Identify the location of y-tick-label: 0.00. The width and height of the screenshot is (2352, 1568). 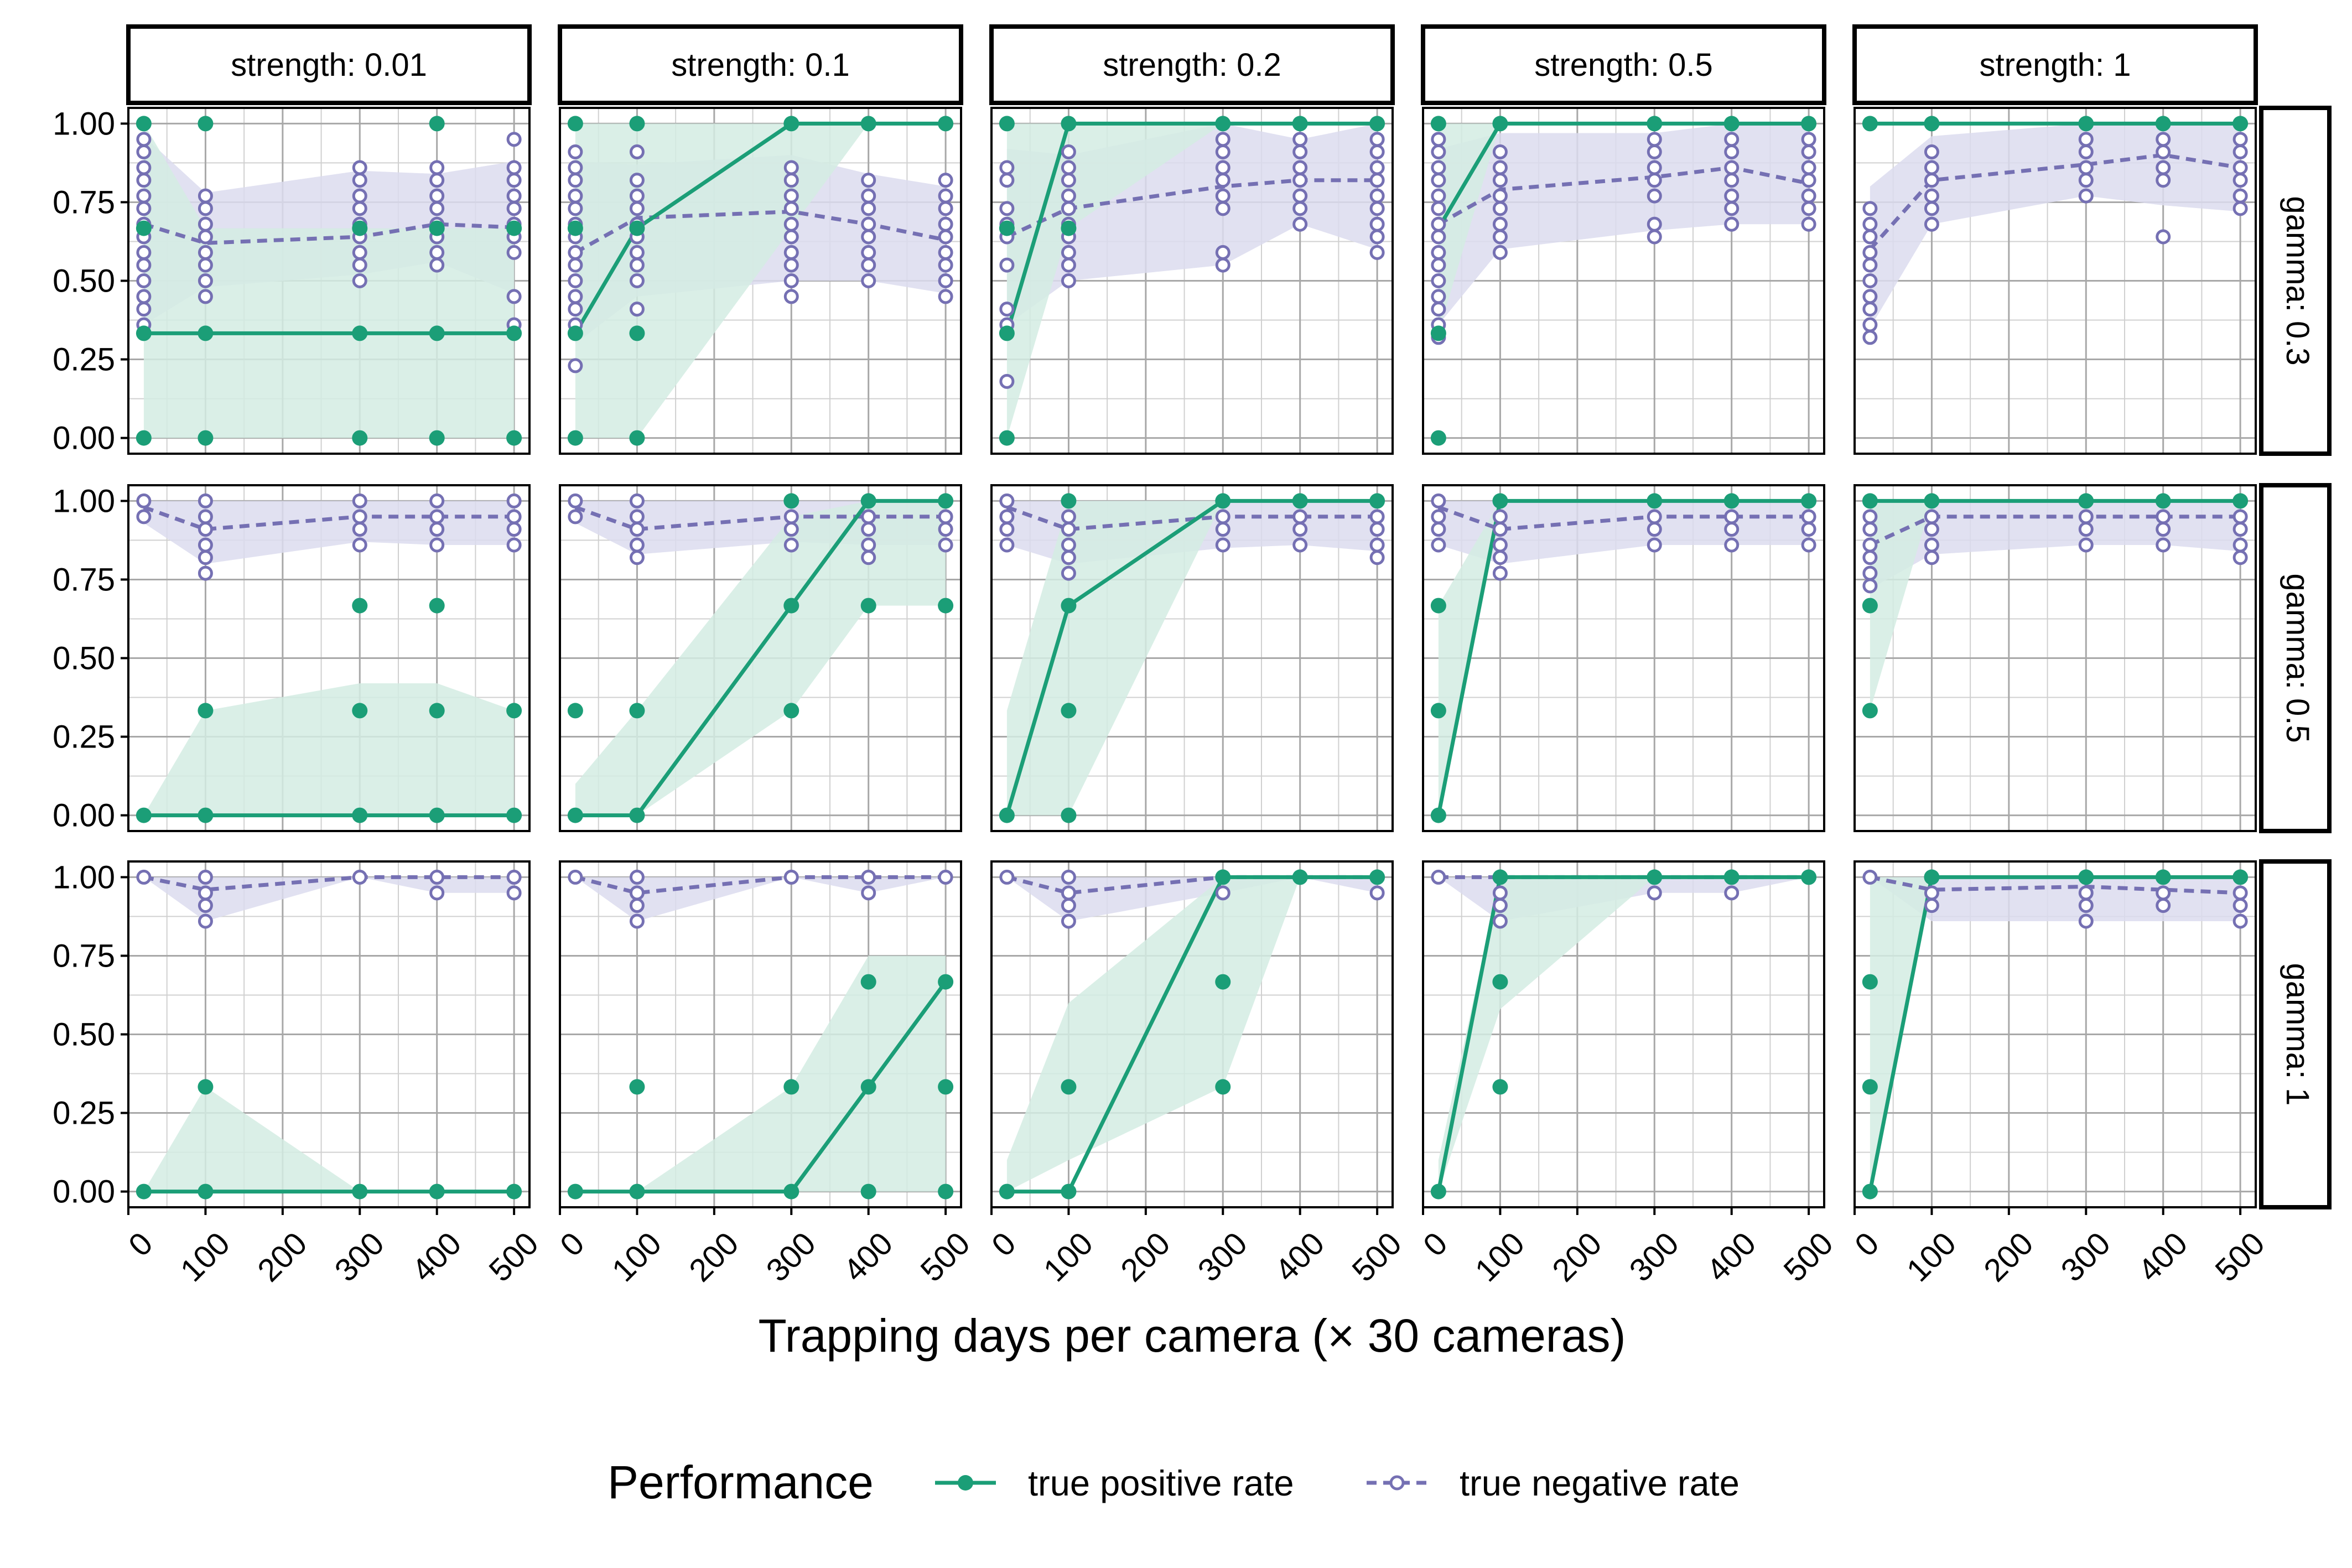
(84, 816).